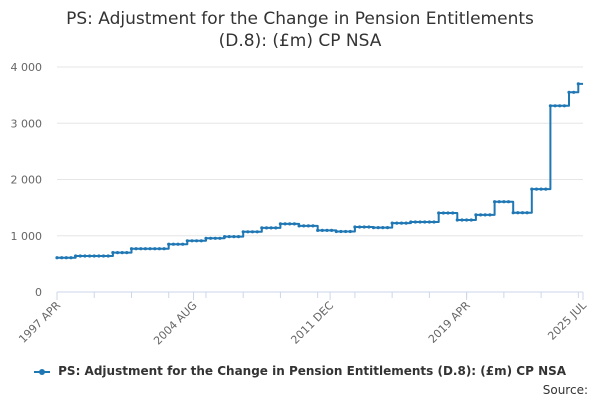  What do you see at coordinates (27, 67) in the screenshot?
I see `y-tick-label: 4 000` at bounding box center [27, 67].